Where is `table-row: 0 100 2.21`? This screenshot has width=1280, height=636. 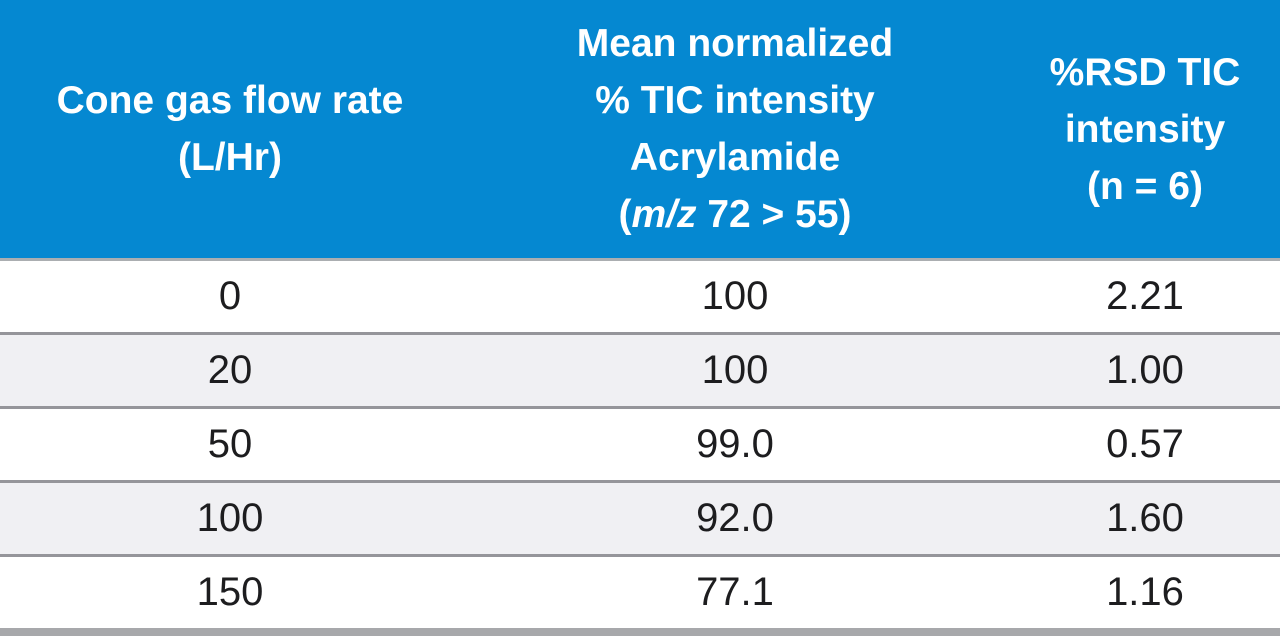 table-row: 0 100 2.21 is located at coordinates (640, 296).